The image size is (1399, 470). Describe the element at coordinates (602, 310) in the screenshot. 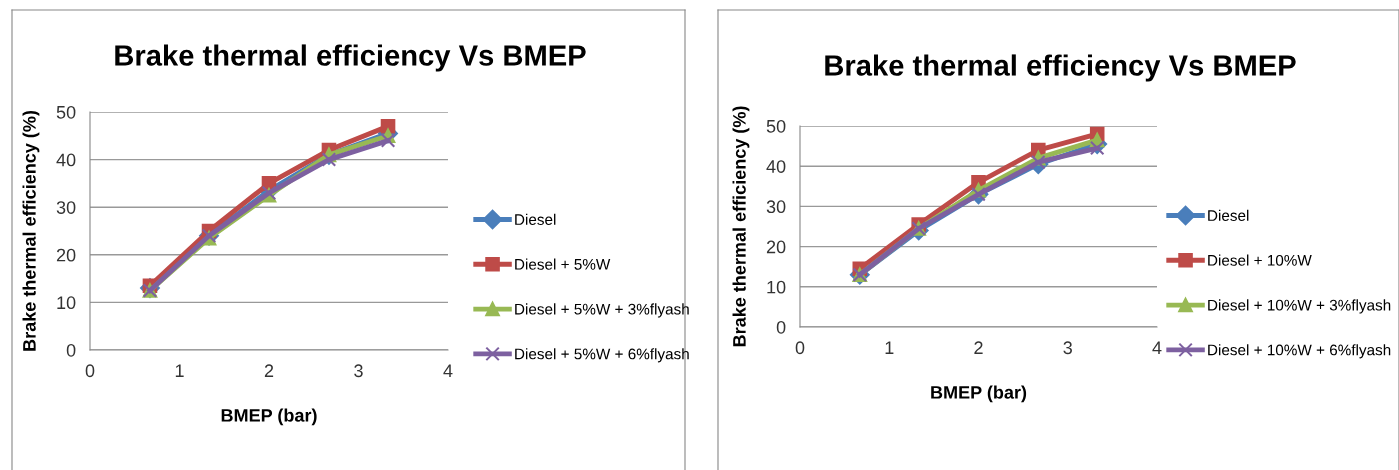

I see `legend-label: Diesel + 5%W + 3%flyash` at that location.